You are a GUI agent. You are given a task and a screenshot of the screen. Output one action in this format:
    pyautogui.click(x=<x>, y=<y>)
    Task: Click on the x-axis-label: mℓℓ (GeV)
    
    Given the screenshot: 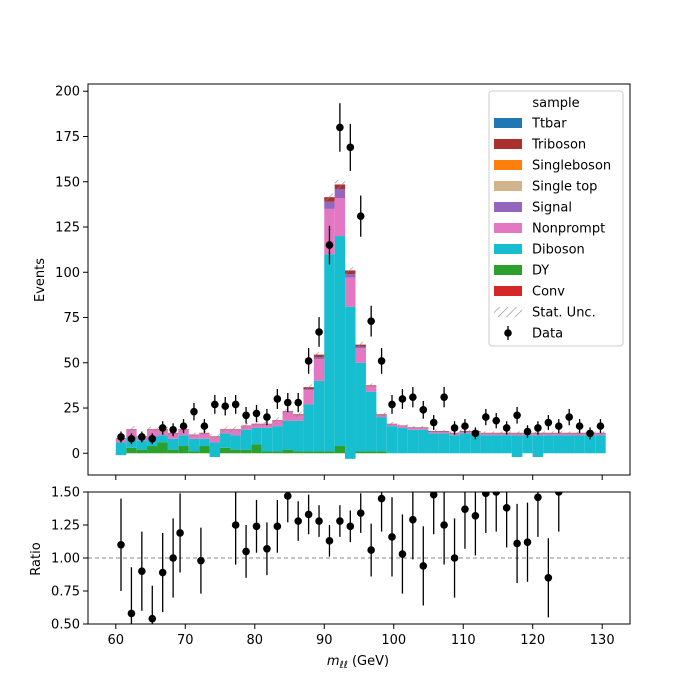 What is the action you would take?
    pyautogui.click(x=358, y=662)
    